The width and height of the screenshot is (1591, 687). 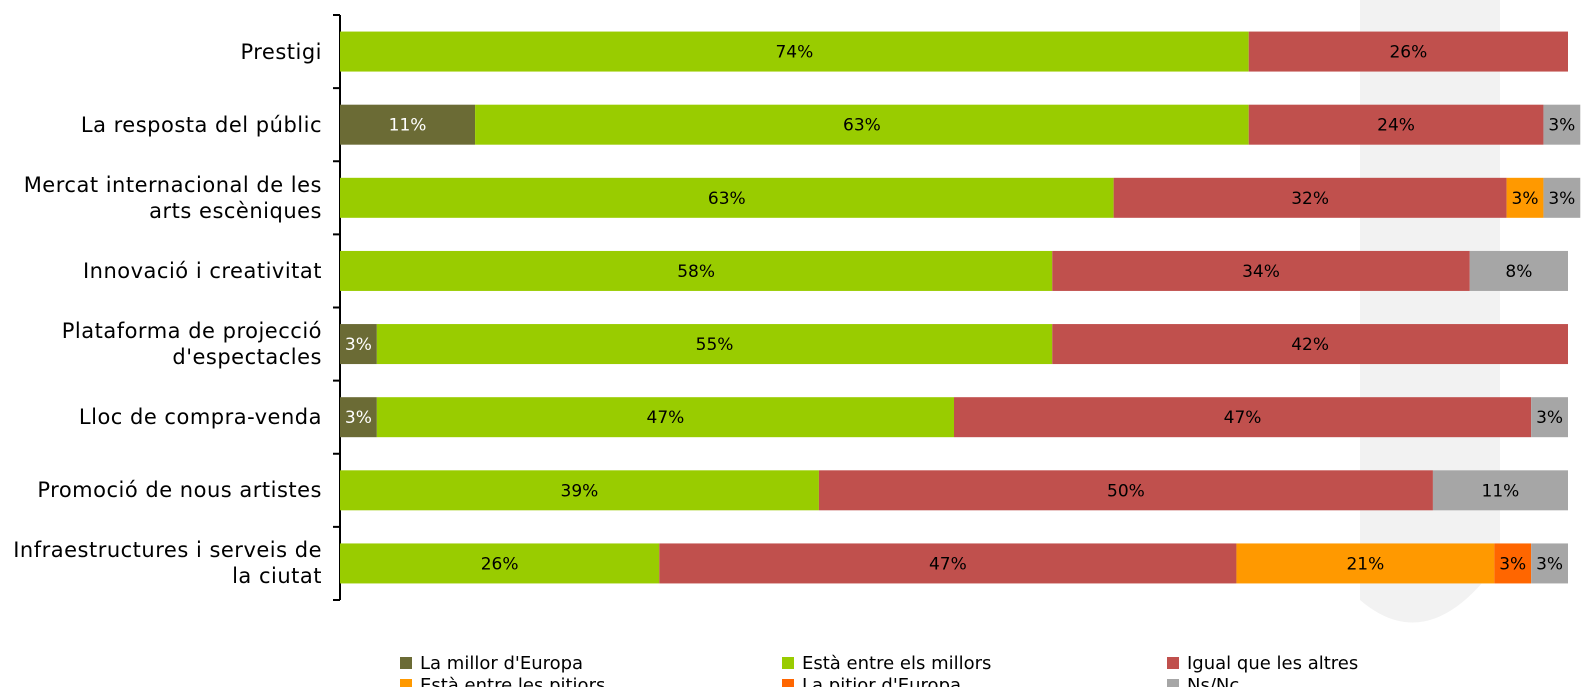 I want to click on category-label: La resposta del públic, so click(x=161, y=125).